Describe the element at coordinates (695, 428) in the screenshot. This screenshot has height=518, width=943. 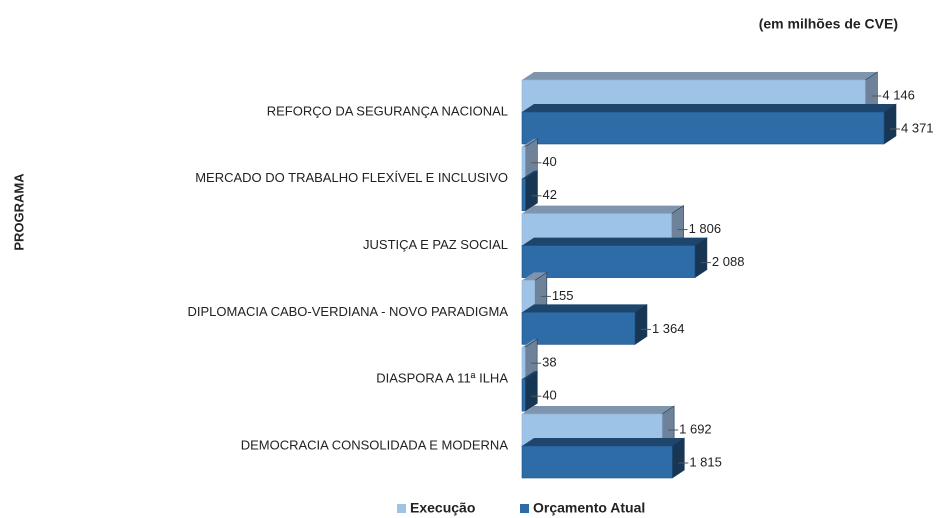
I see `value-label: 1 692` at that location.